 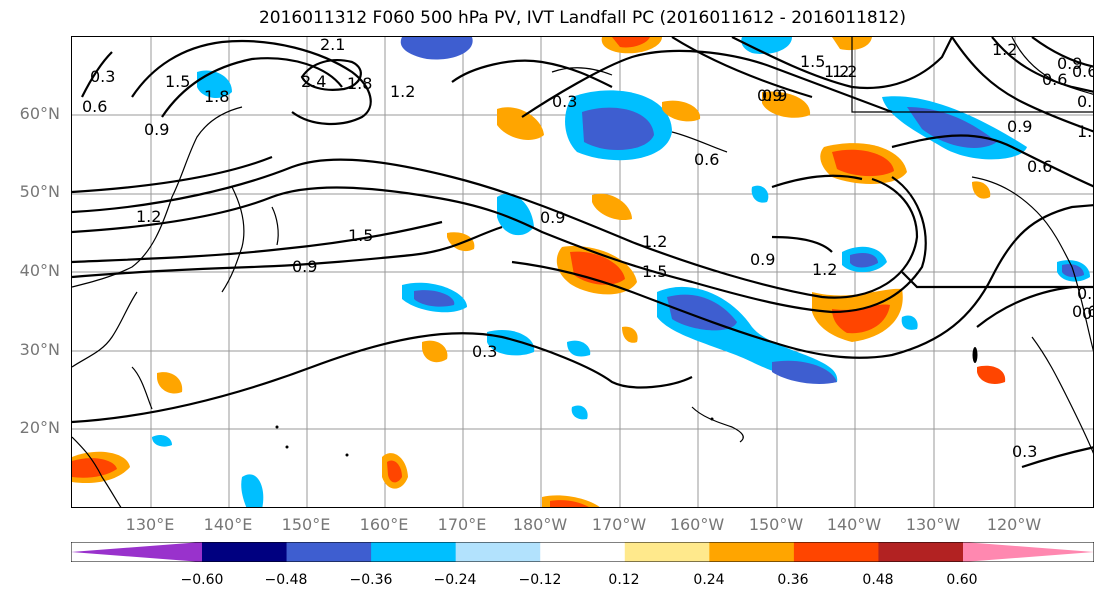 I want to click on lat-label-60: 60°N, so click(x=39, y=113).